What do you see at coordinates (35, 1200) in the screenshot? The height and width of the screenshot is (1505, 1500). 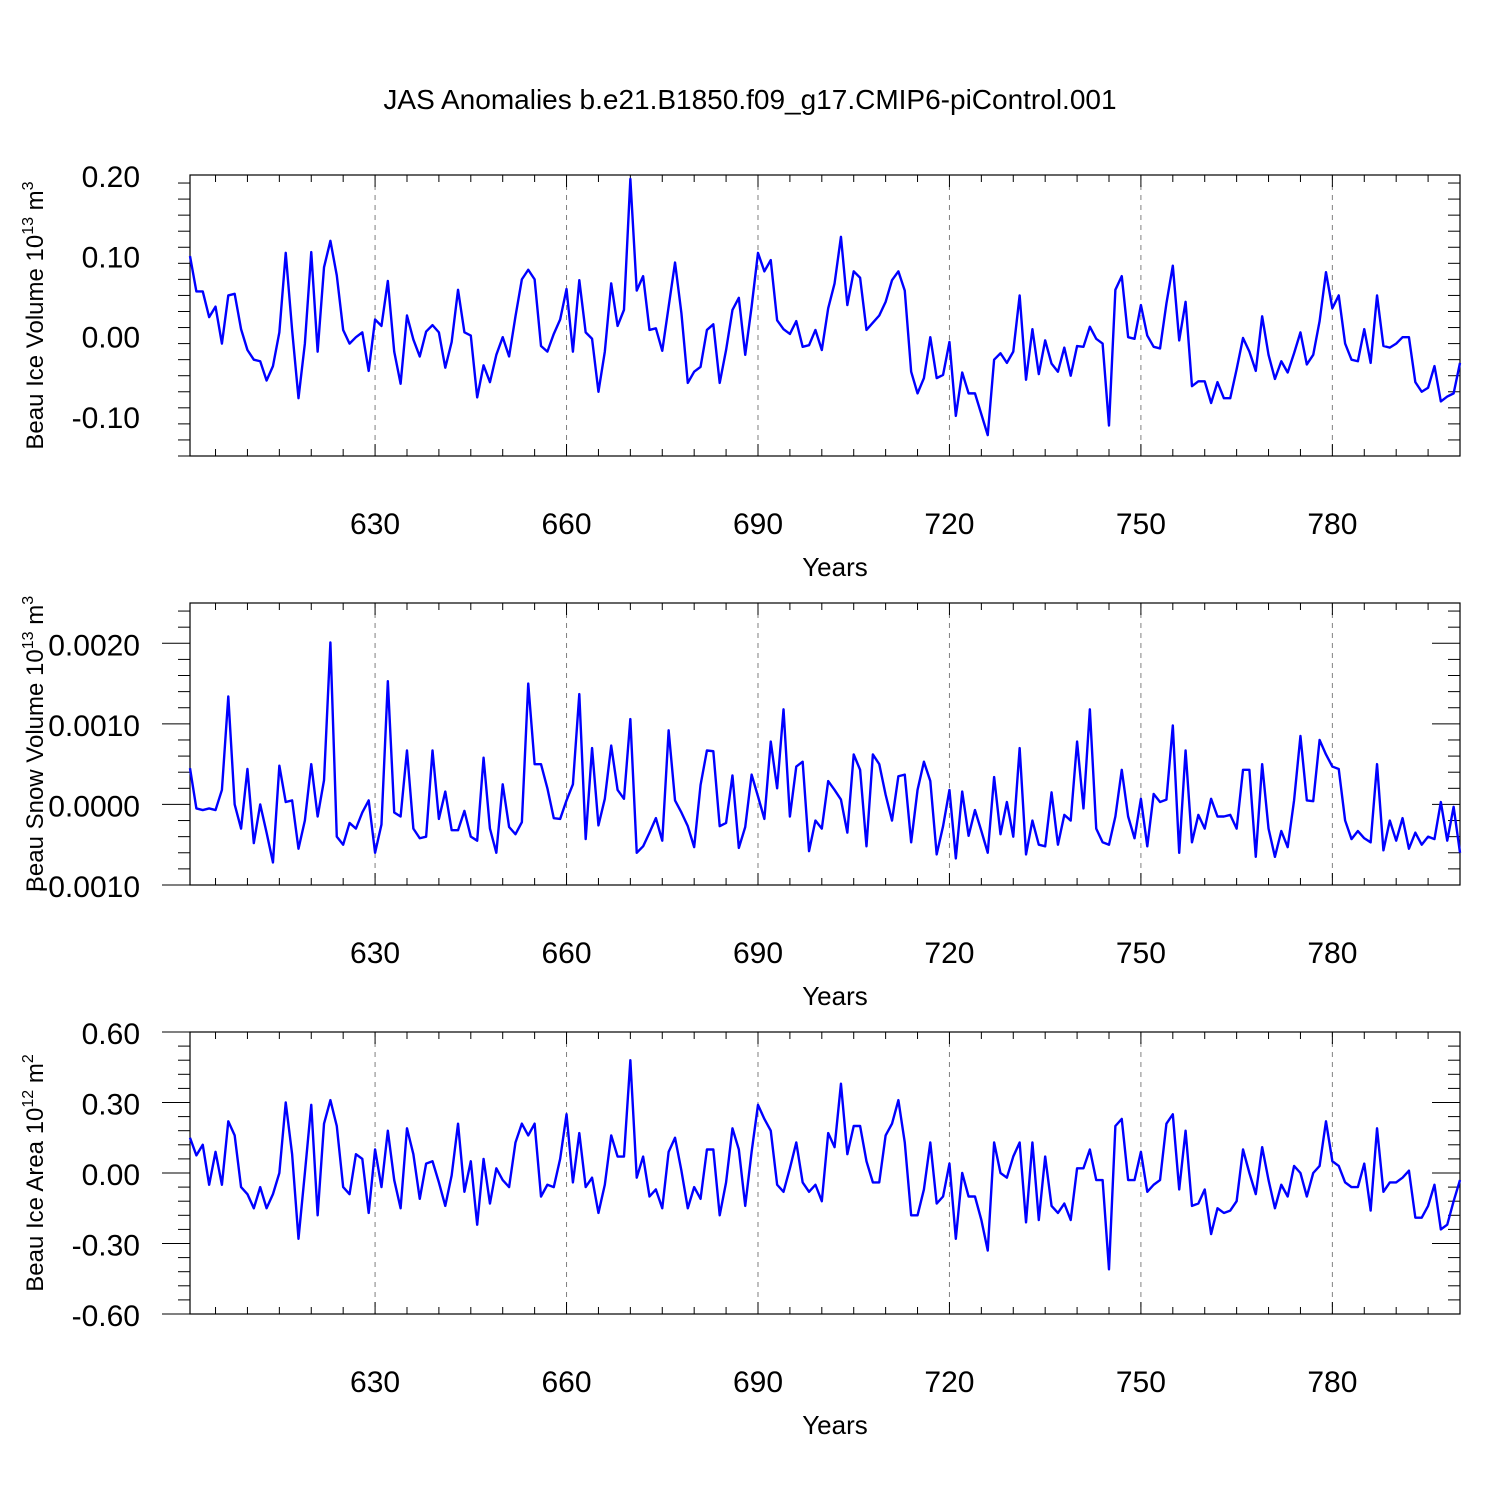 I see `y-axis-label-part: Beau Ice Area 10` at bounding box center [35, 1200].